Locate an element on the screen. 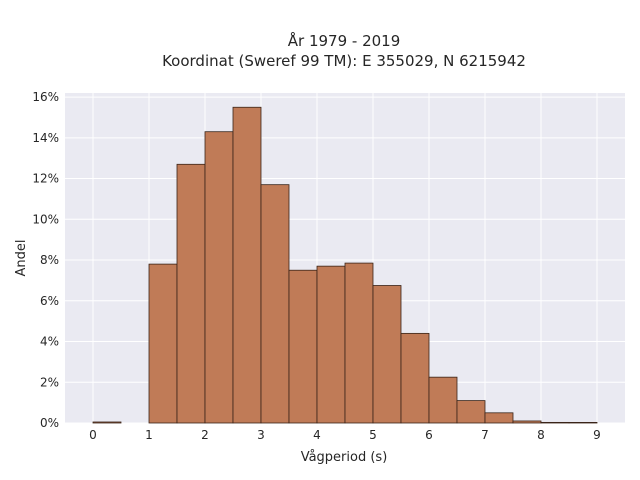 Image resolution: width=640 pixels, height=480 pixels. y-tick-label: 4% is located at coordinates (49, 342).